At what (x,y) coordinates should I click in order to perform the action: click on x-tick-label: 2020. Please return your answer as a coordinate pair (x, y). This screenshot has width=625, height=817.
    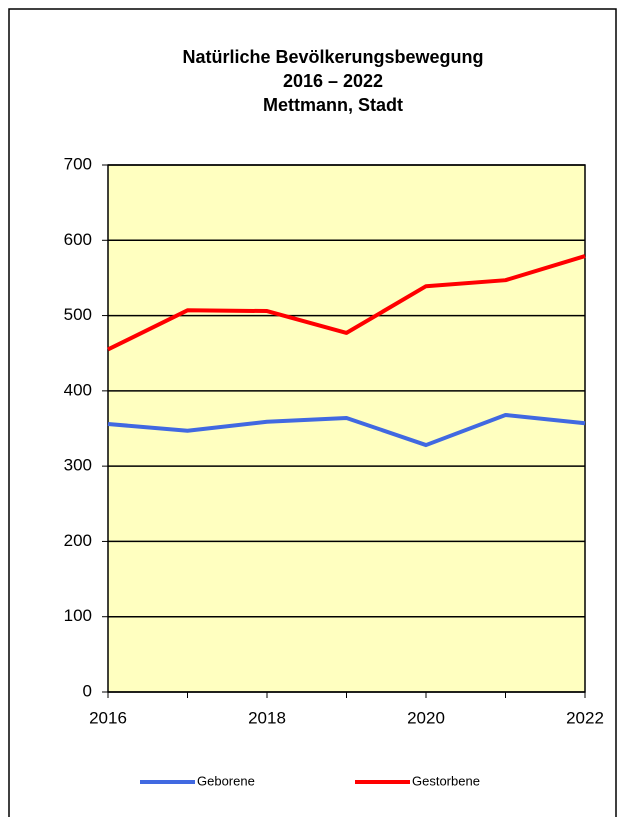
    Looking at the image, I should click on (426, 717).